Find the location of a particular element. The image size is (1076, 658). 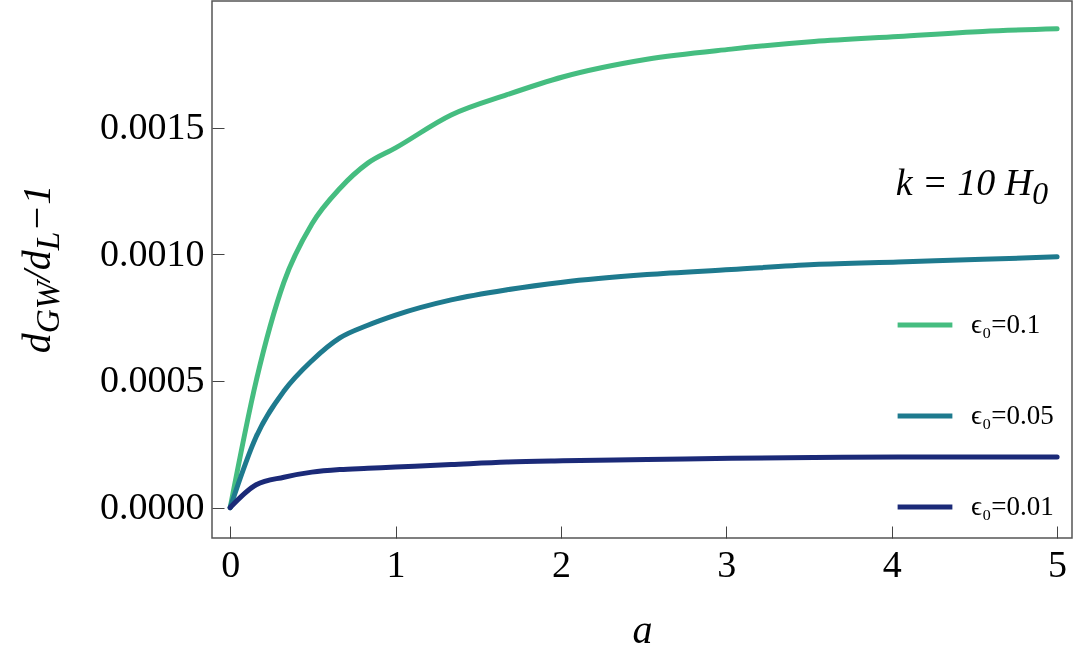

legend-label: ϵ₀=0.05 is located at coordinates (1012, 415).